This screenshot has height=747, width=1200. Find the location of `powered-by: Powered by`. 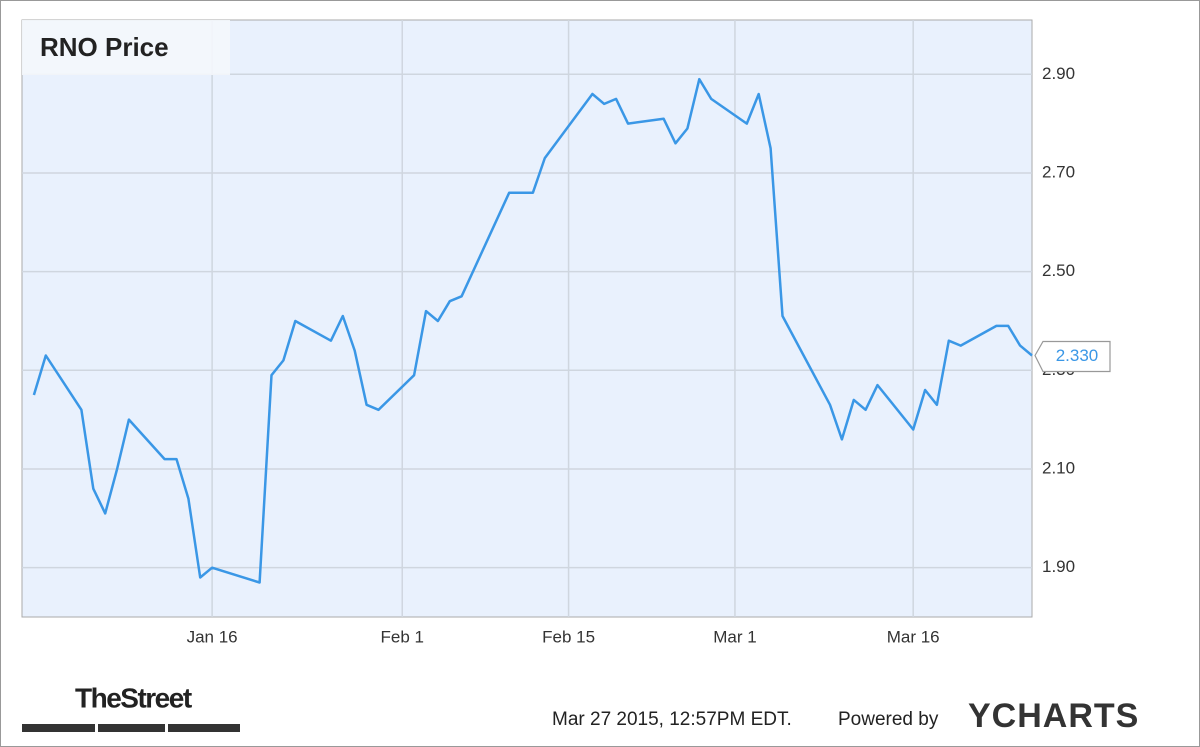

powered-by: Powered by is located at coordinates (888, 719).